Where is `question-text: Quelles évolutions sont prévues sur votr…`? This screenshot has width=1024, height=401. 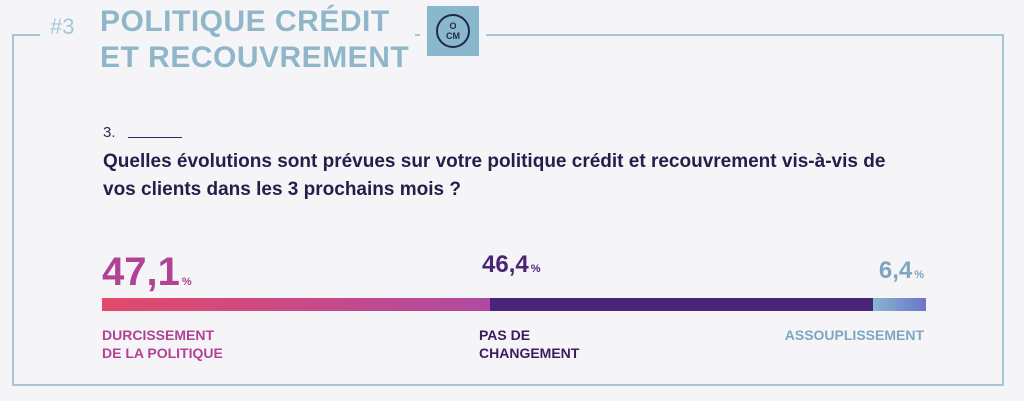 question-text: Quelles évolutions sont prévues sur votr… is located at coordinates (494, 175).